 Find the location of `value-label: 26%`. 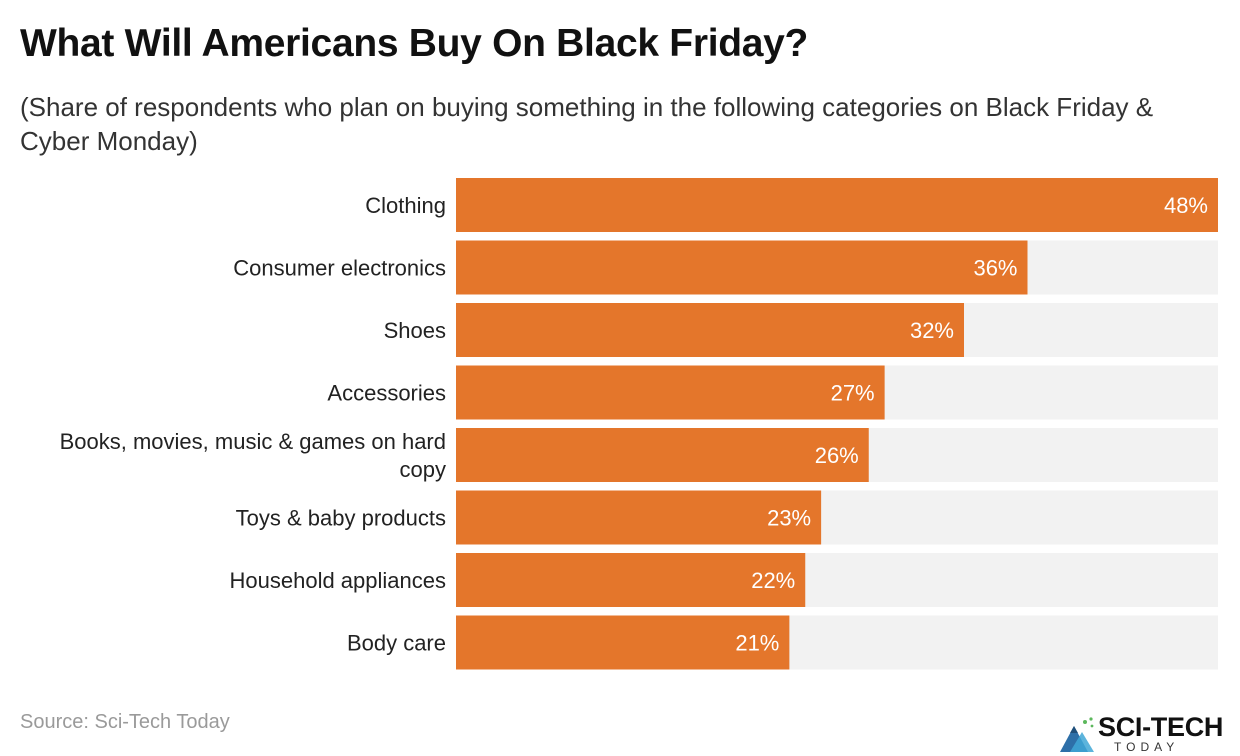

value-label: 26% is located at coordinates (837, 455).